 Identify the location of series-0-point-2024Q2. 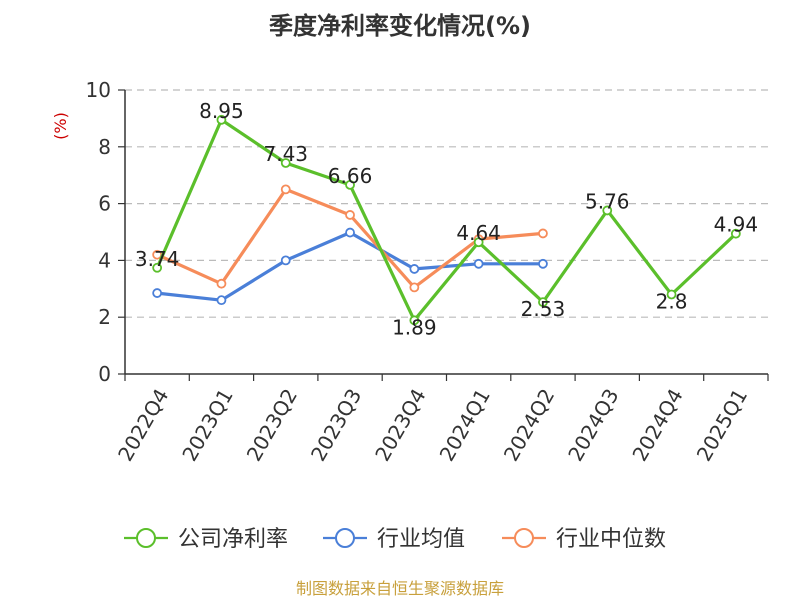
(543, 302).